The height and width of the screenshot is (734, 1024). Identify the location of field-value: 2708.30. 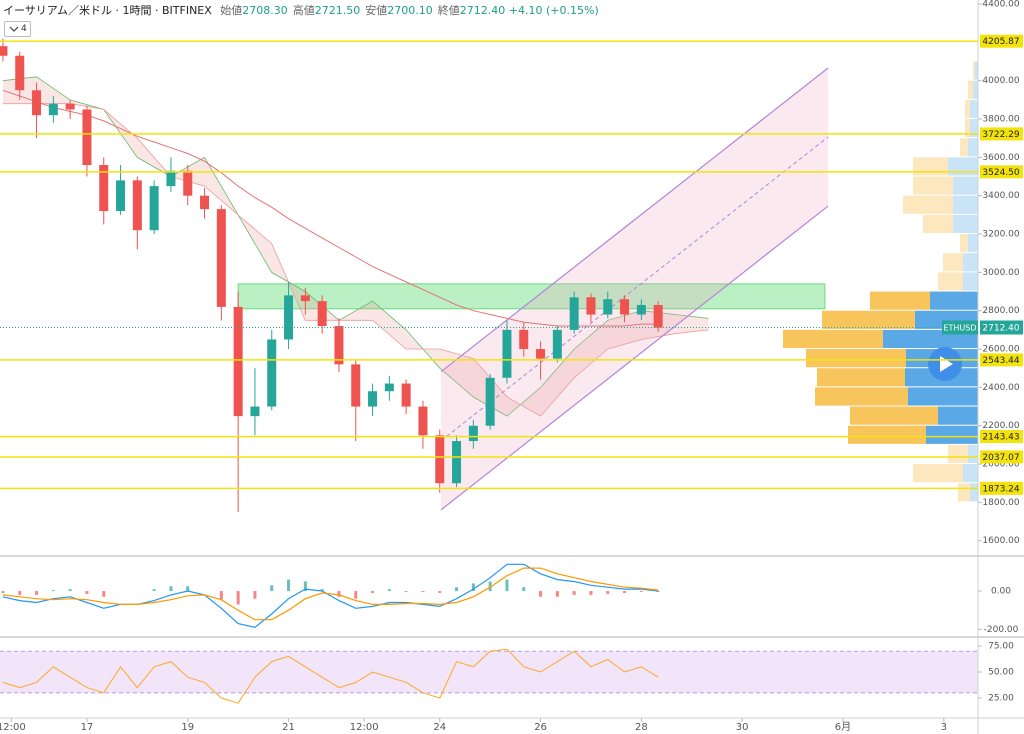
(265, 10).